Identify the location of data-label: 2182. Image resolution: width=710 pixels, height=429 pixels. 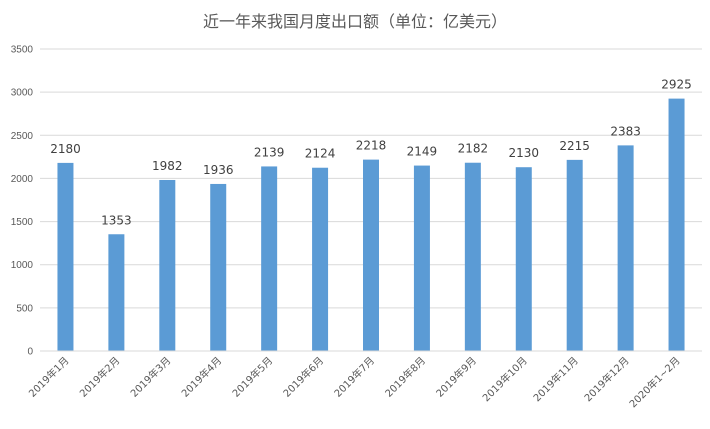
(473, 149).